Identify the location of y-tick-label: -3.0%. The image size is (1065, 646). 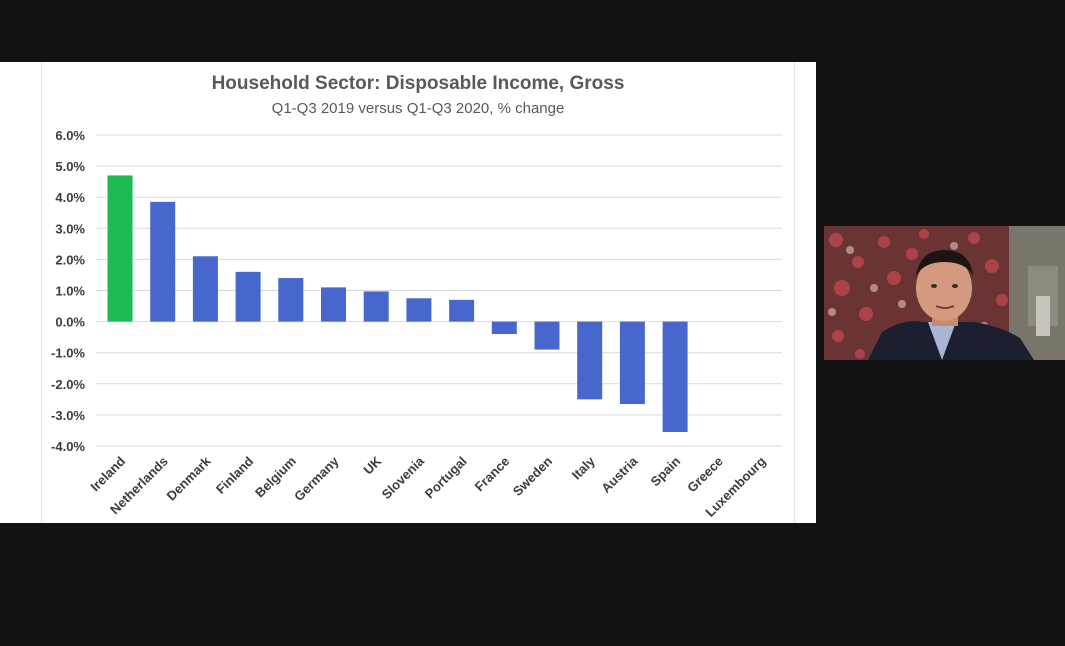
(68, 415).